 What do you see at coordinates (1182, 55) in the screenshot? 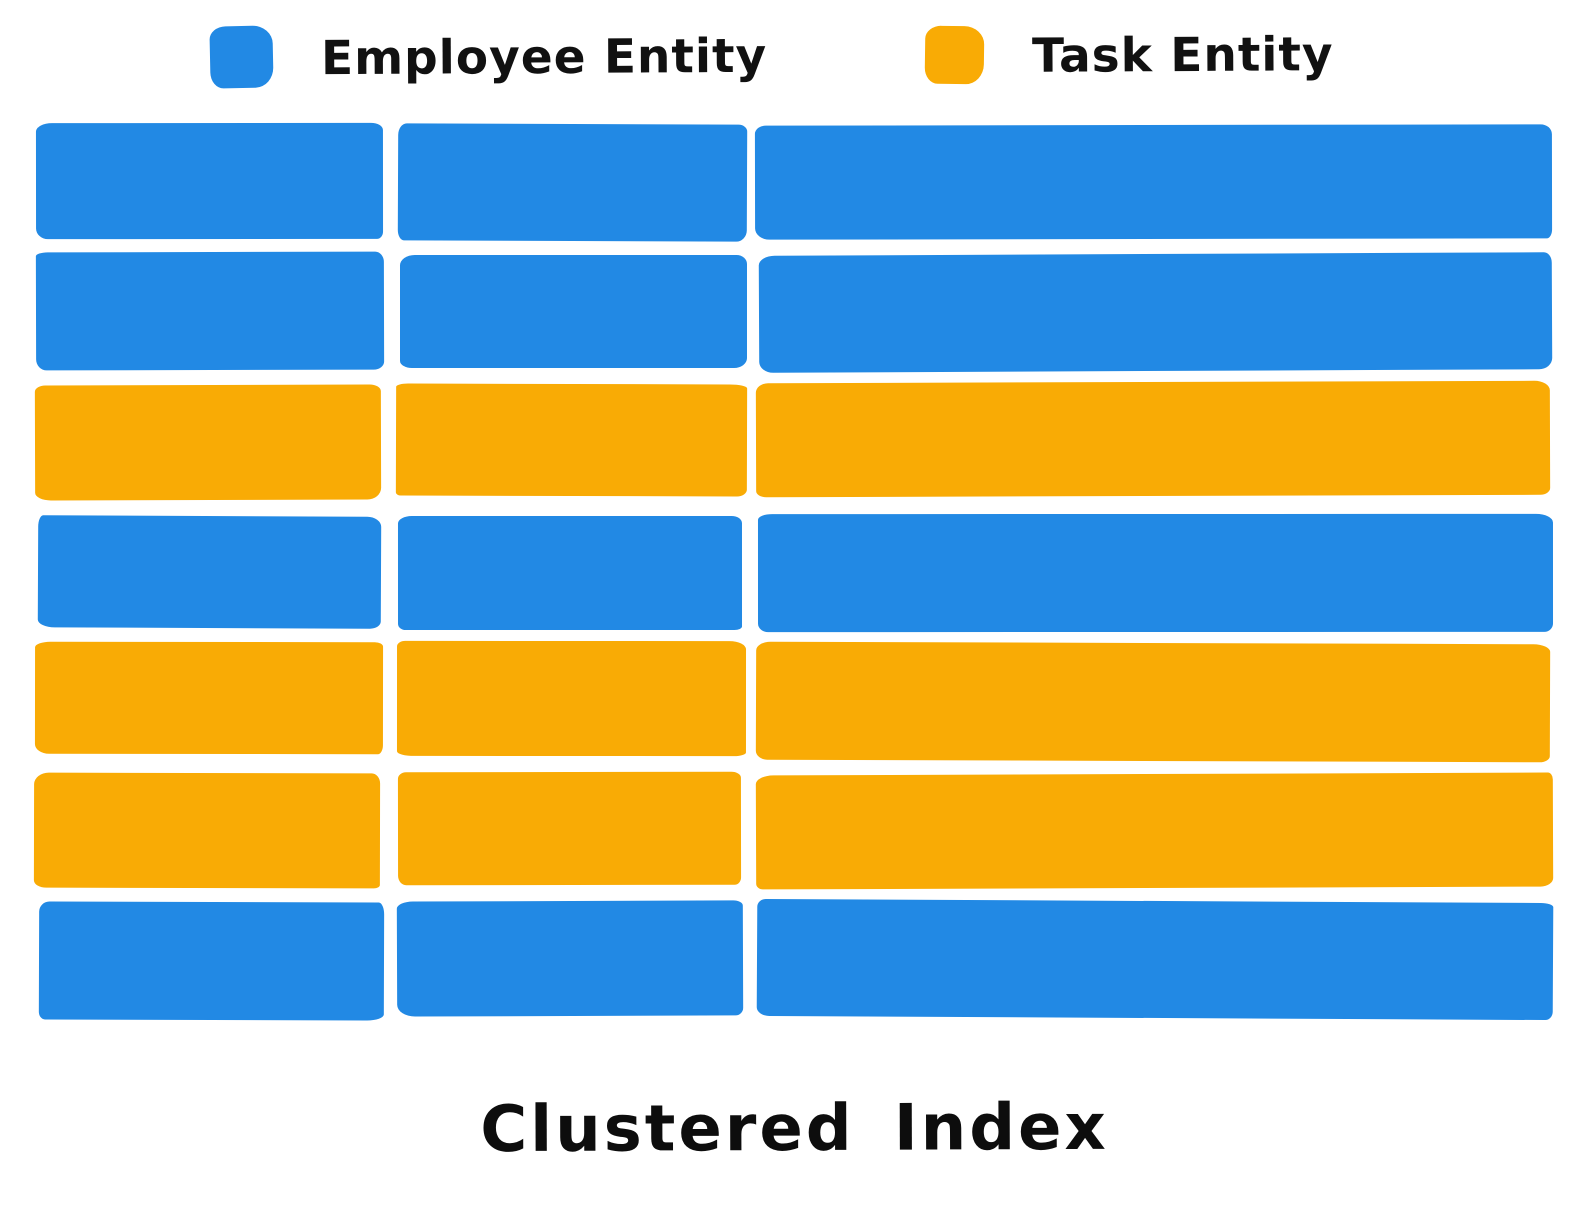
I see `legend-label-task: Task Entity` at bounding box center [1182, 55].